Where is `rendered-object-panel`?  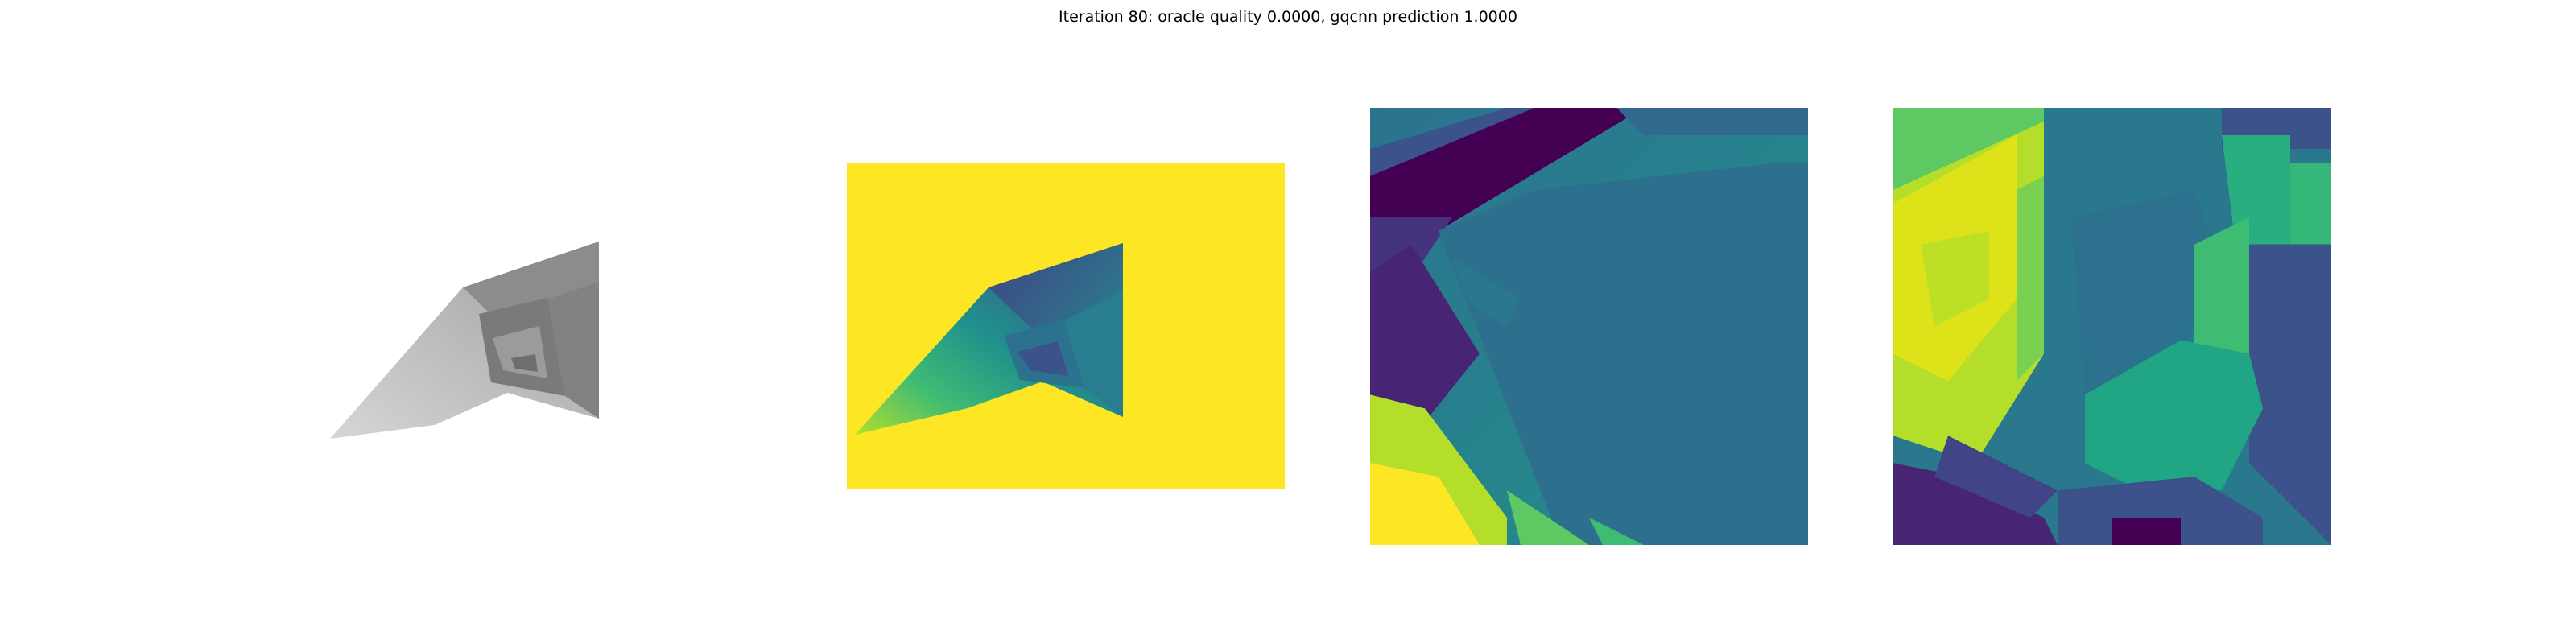 rendered-object-panel is located at coordinates (467, 342).